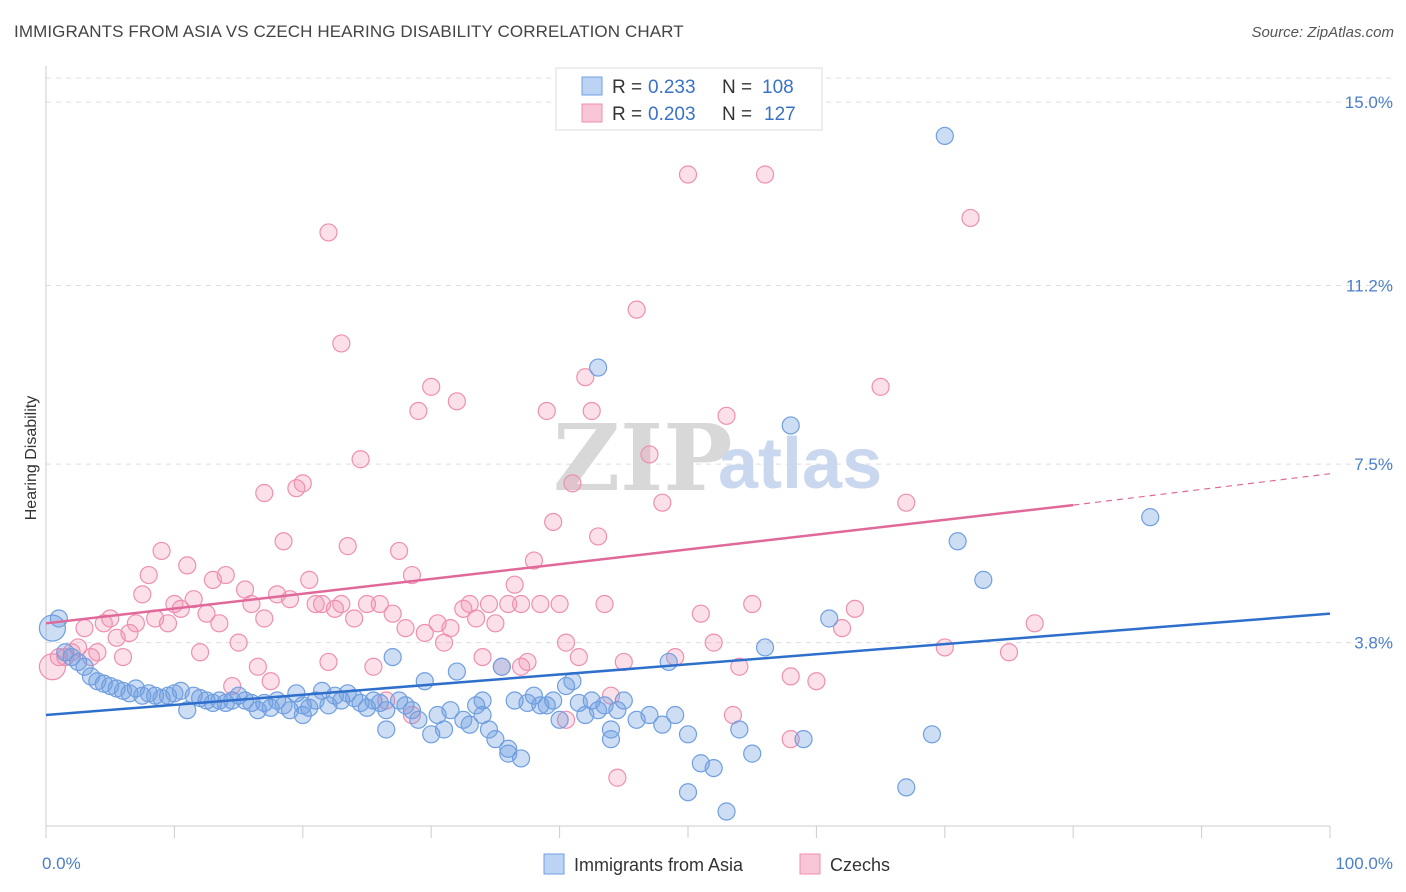 The height and width of the screenshot is (892, 1406). What do you see at coordinates (1202, 489) in the screenshot?
I see `trend-line-czechs-extension` at bounding box center [1202, 489].